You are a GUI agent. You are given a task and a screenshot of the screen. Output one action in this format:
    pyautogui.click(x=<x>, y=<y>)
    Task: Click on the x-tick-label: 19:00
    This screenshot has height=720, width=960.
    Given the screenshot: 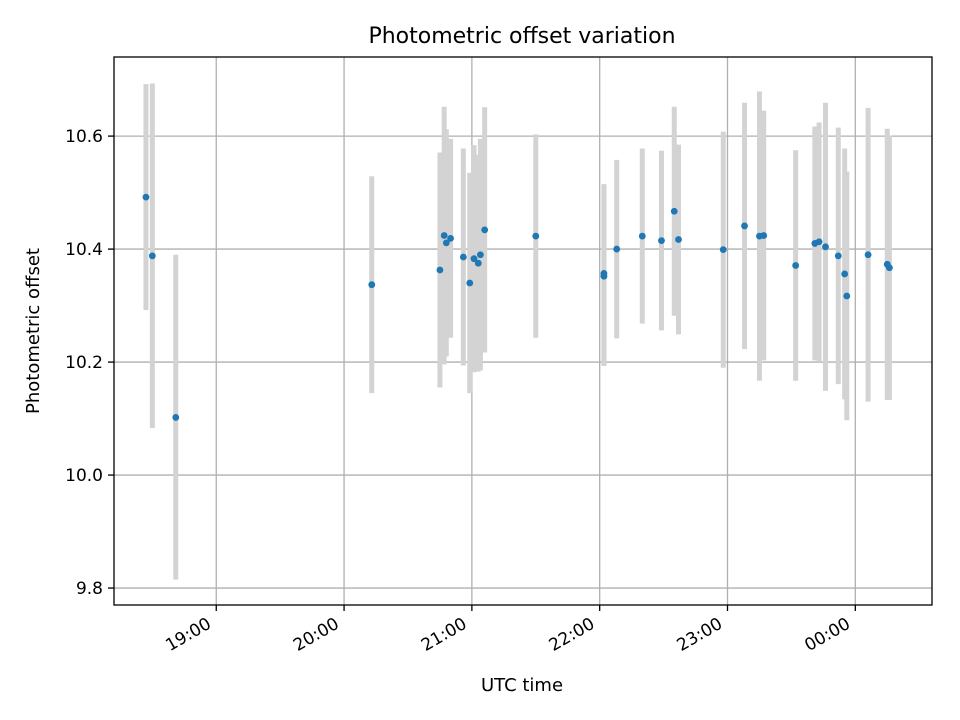 What is the action you would take?
    pyautogui.click(x=188, y=635)
    